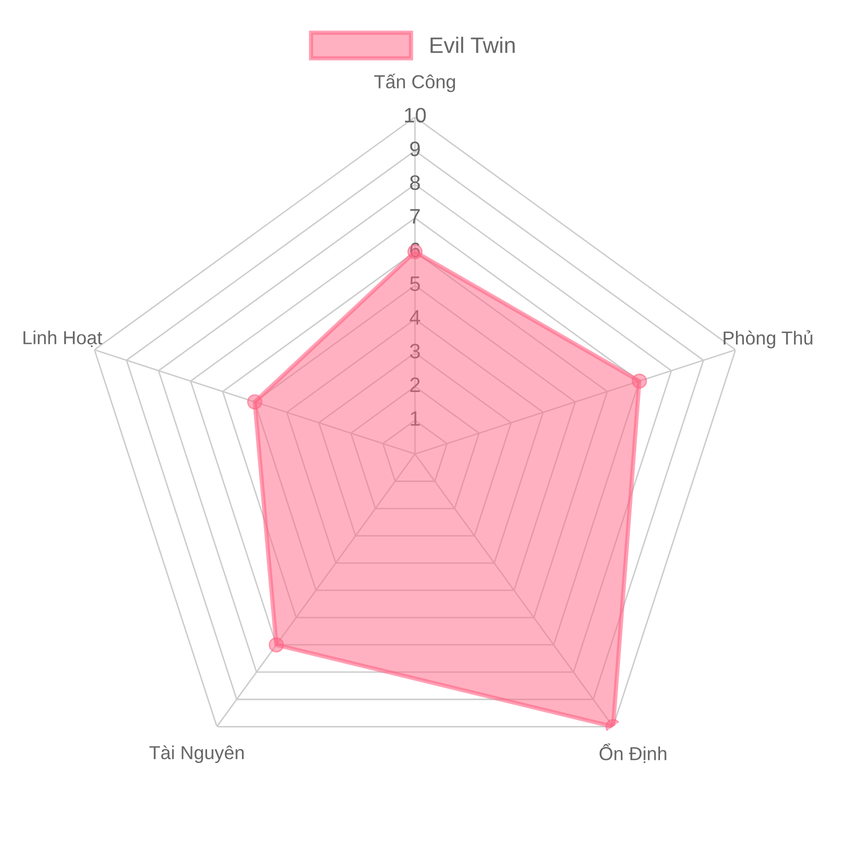 The height and width of the screenshot is (844, 844). I want to click on y-tick-label: 8, so click(415, 182).